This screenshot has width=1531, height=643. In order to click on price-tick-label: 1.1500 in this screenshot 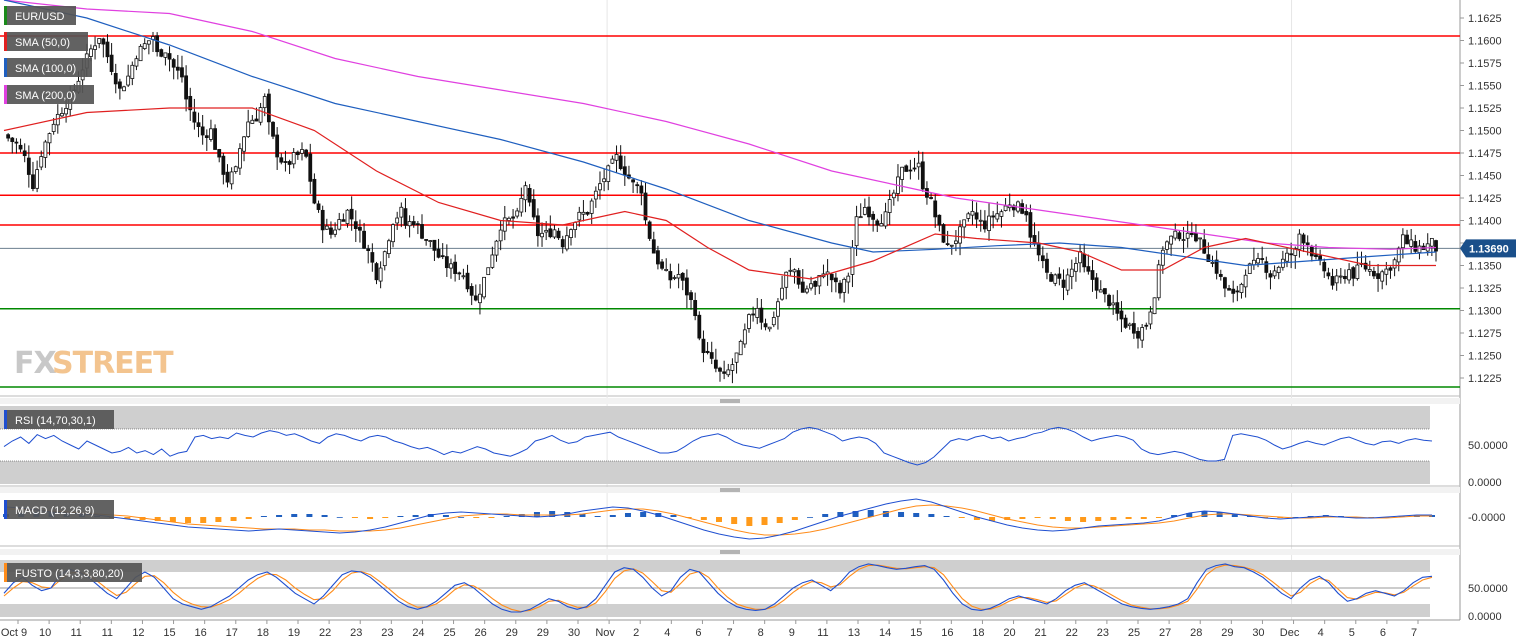, I will do `click(1485, 132)`.